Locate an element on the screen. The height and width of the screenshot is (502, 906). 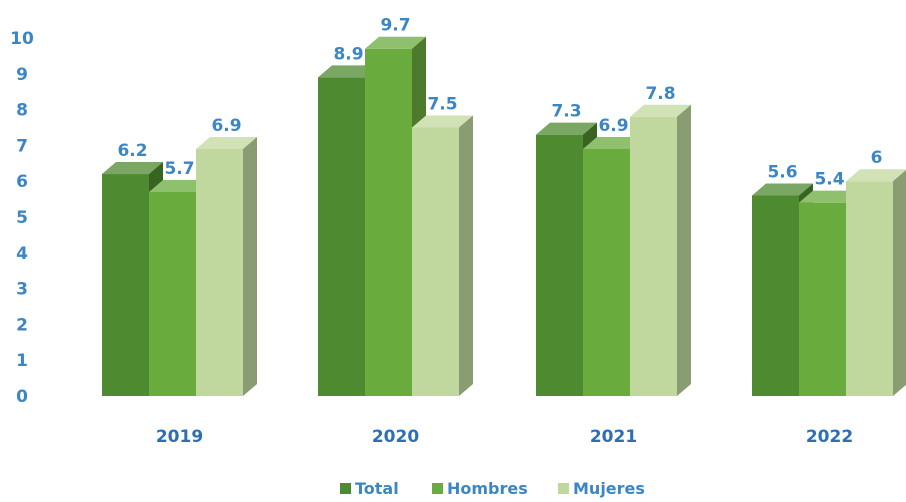
data-label-total-2021: 7.3 is located at coordinates (566, 112).